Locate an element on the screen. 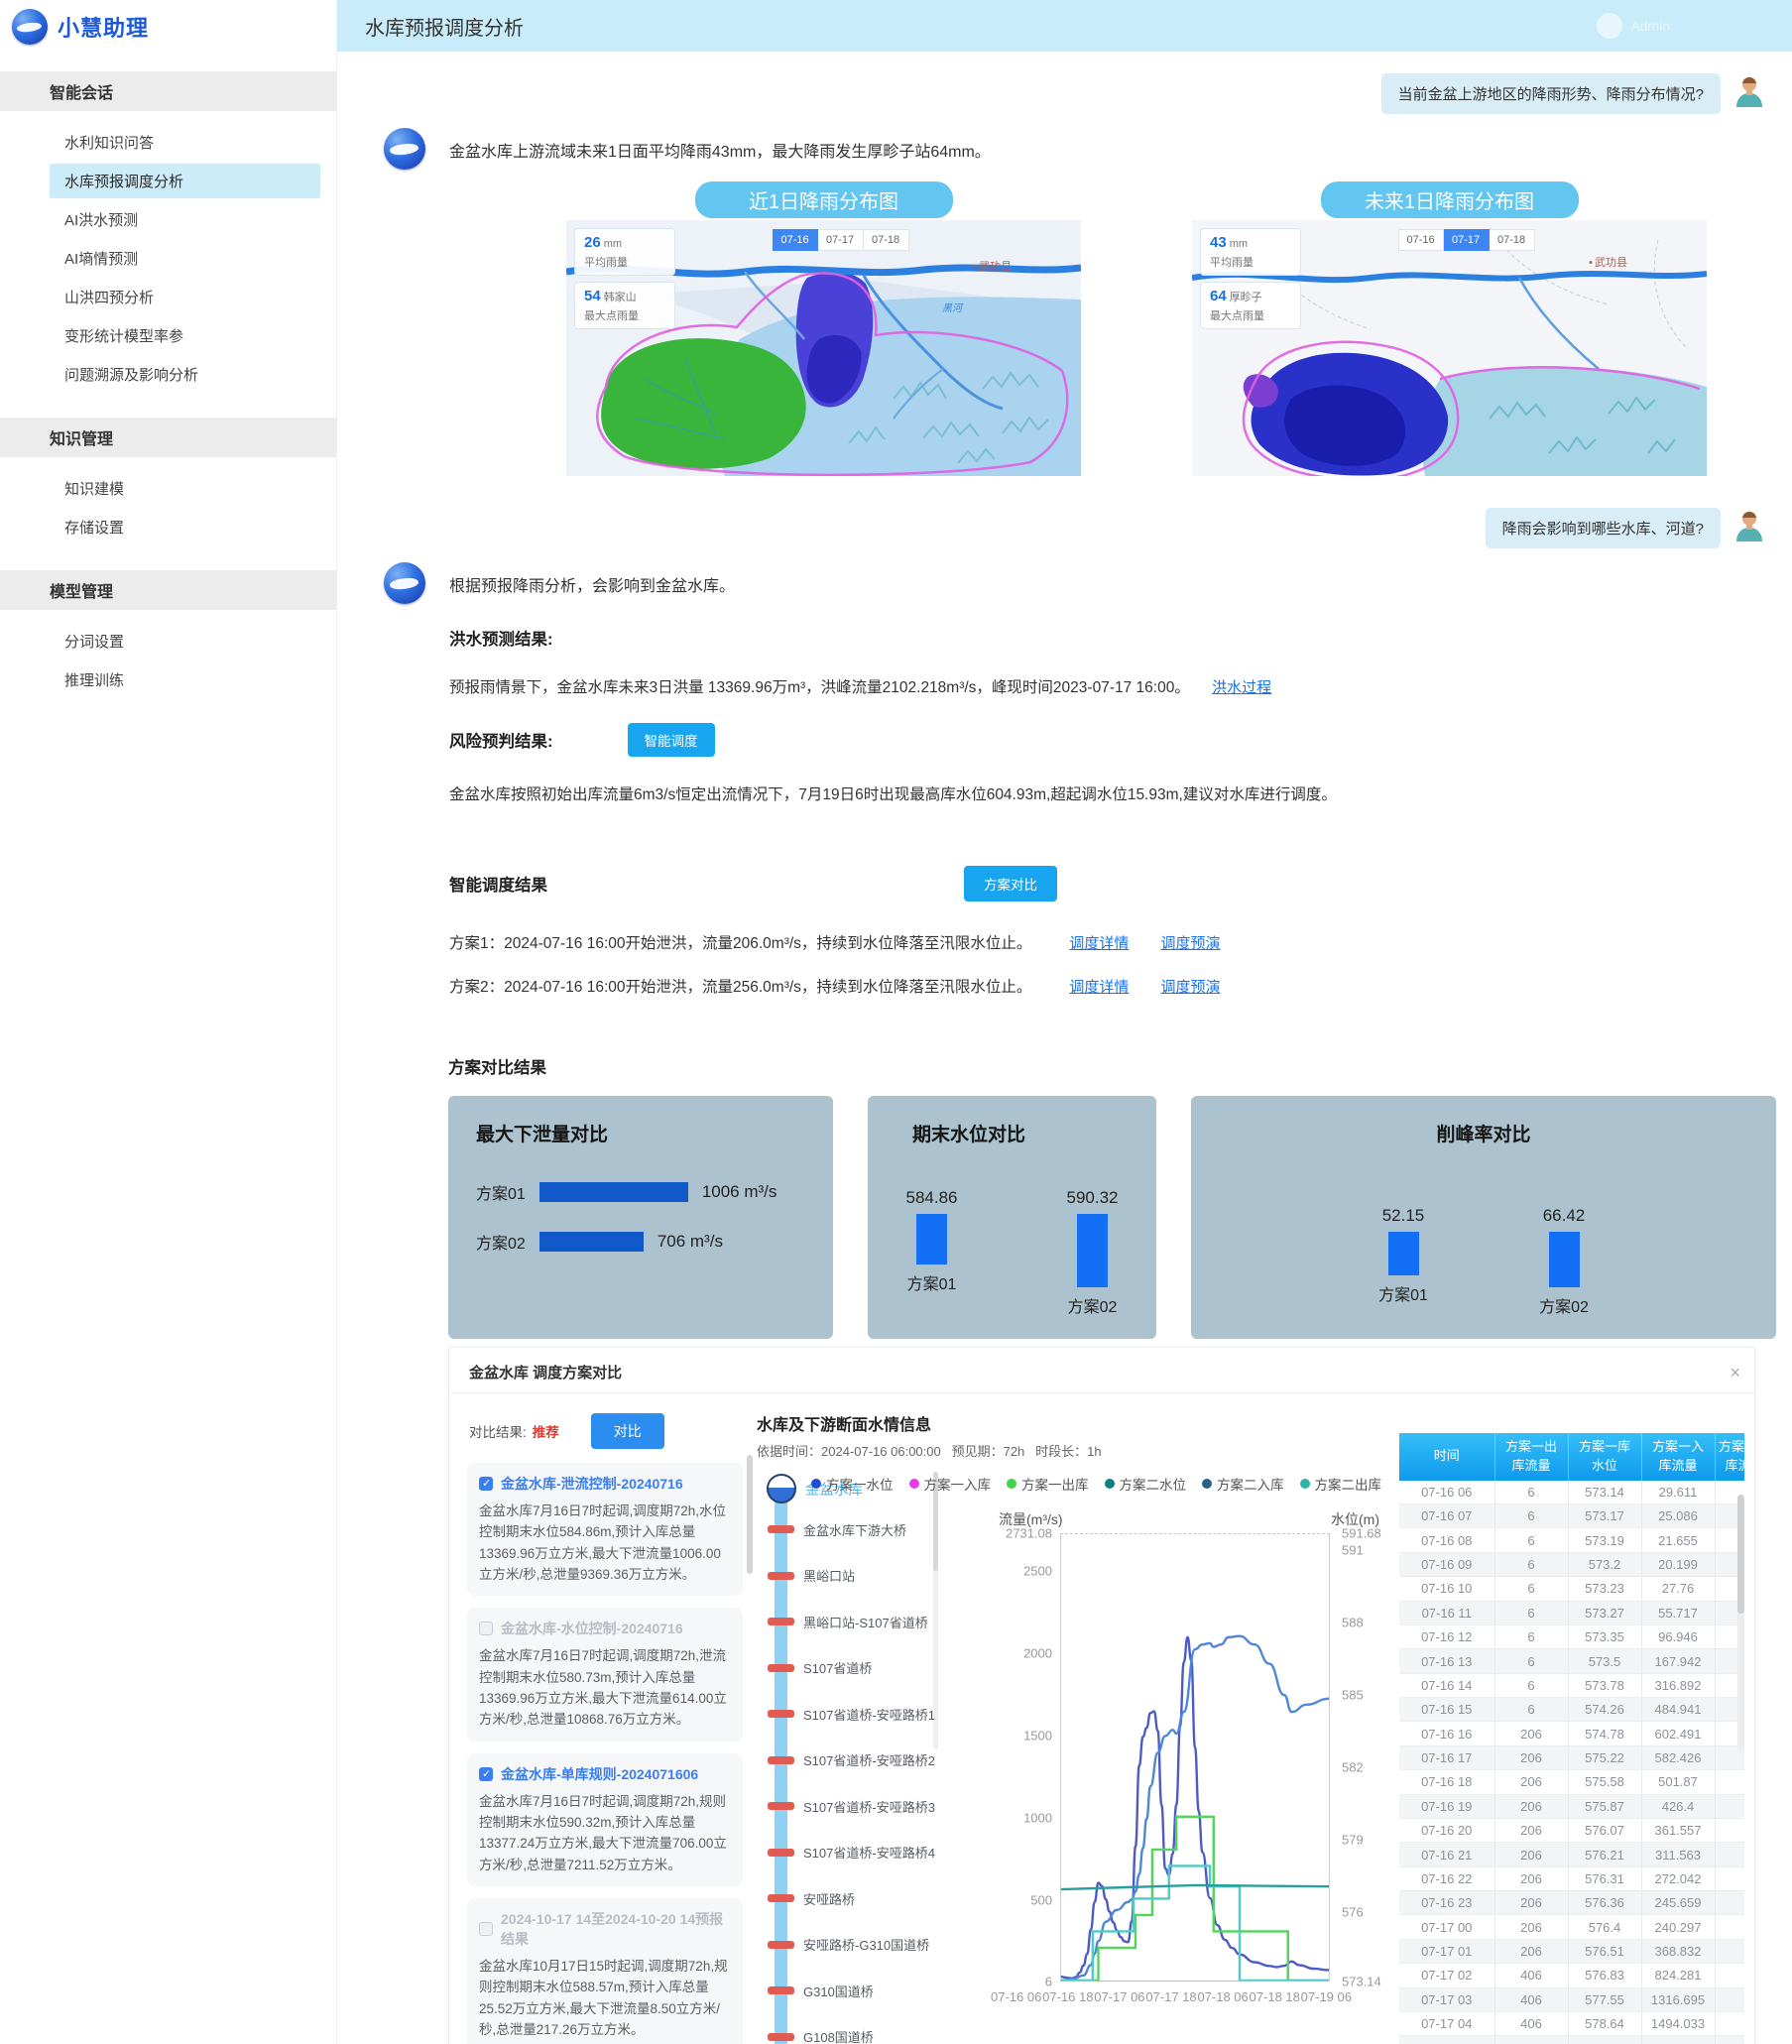  table-row: 07-16 14 6 573.78 316.892 is located at coordinates (1572, 1686).